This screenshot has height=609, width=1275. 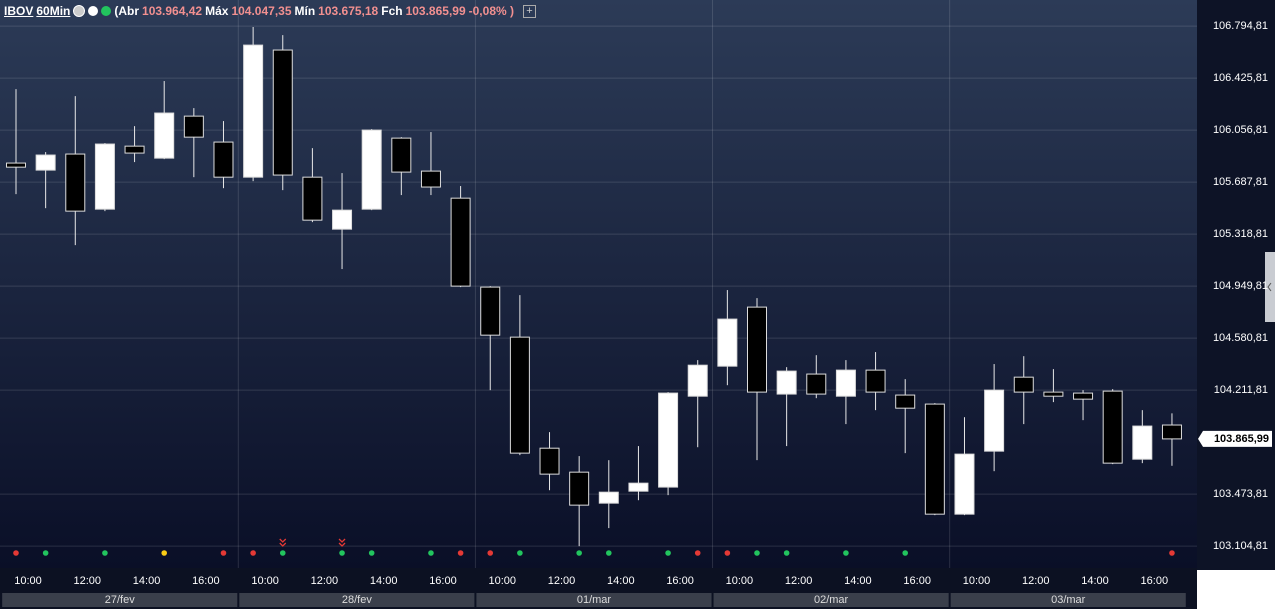 I want to click on high-label: Máx, so click(x=217, y=11).